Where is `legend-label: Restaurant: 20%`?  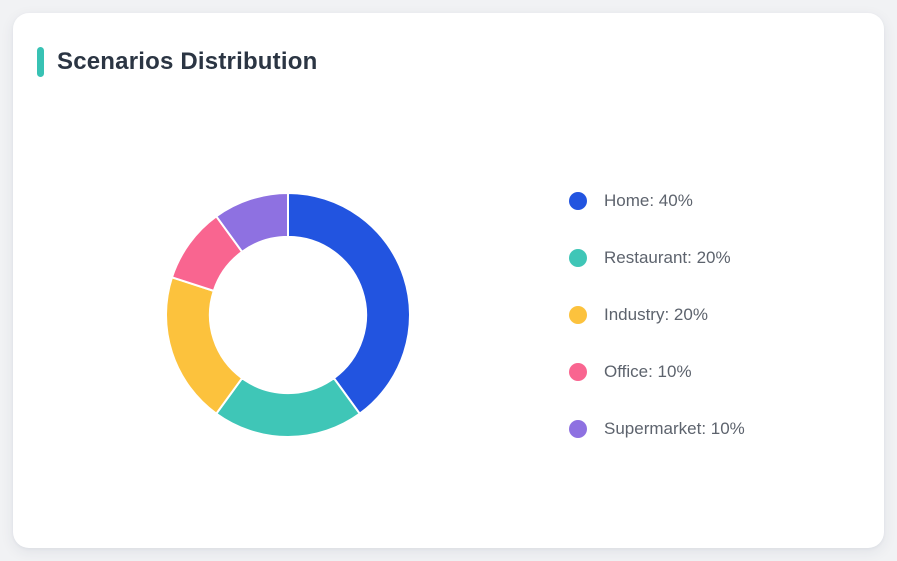
legend-label: Restaurant: 20% is located at coordinates (667, 257).